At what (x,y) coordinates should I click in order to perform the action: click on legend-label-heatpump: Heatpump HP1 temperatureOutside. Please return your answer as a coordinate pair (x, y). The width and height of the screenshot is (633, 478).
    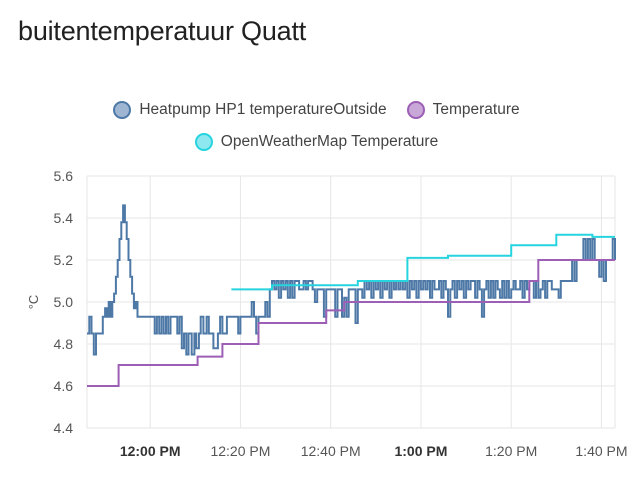
    Looking at the image, I should click on (263, 109).